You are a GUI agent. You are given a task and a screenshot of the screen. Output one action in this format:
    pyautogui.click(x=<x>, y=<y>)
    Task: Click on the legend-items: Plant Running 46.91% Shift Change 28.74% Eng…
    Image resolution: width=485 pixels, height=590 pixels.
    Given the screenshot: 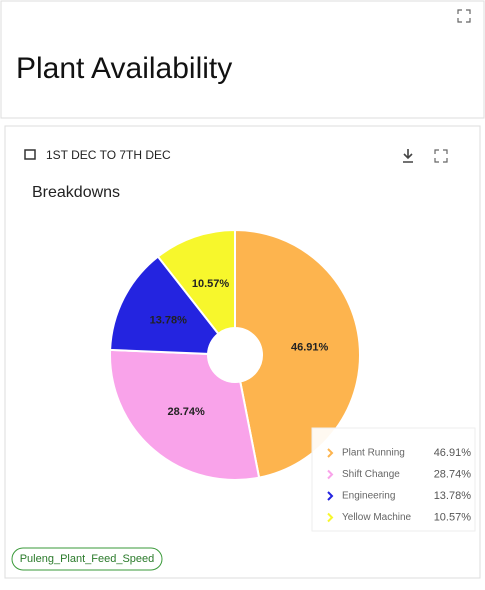 What is the action you would take?
    pyautogui.click(x=399, y=485)
    